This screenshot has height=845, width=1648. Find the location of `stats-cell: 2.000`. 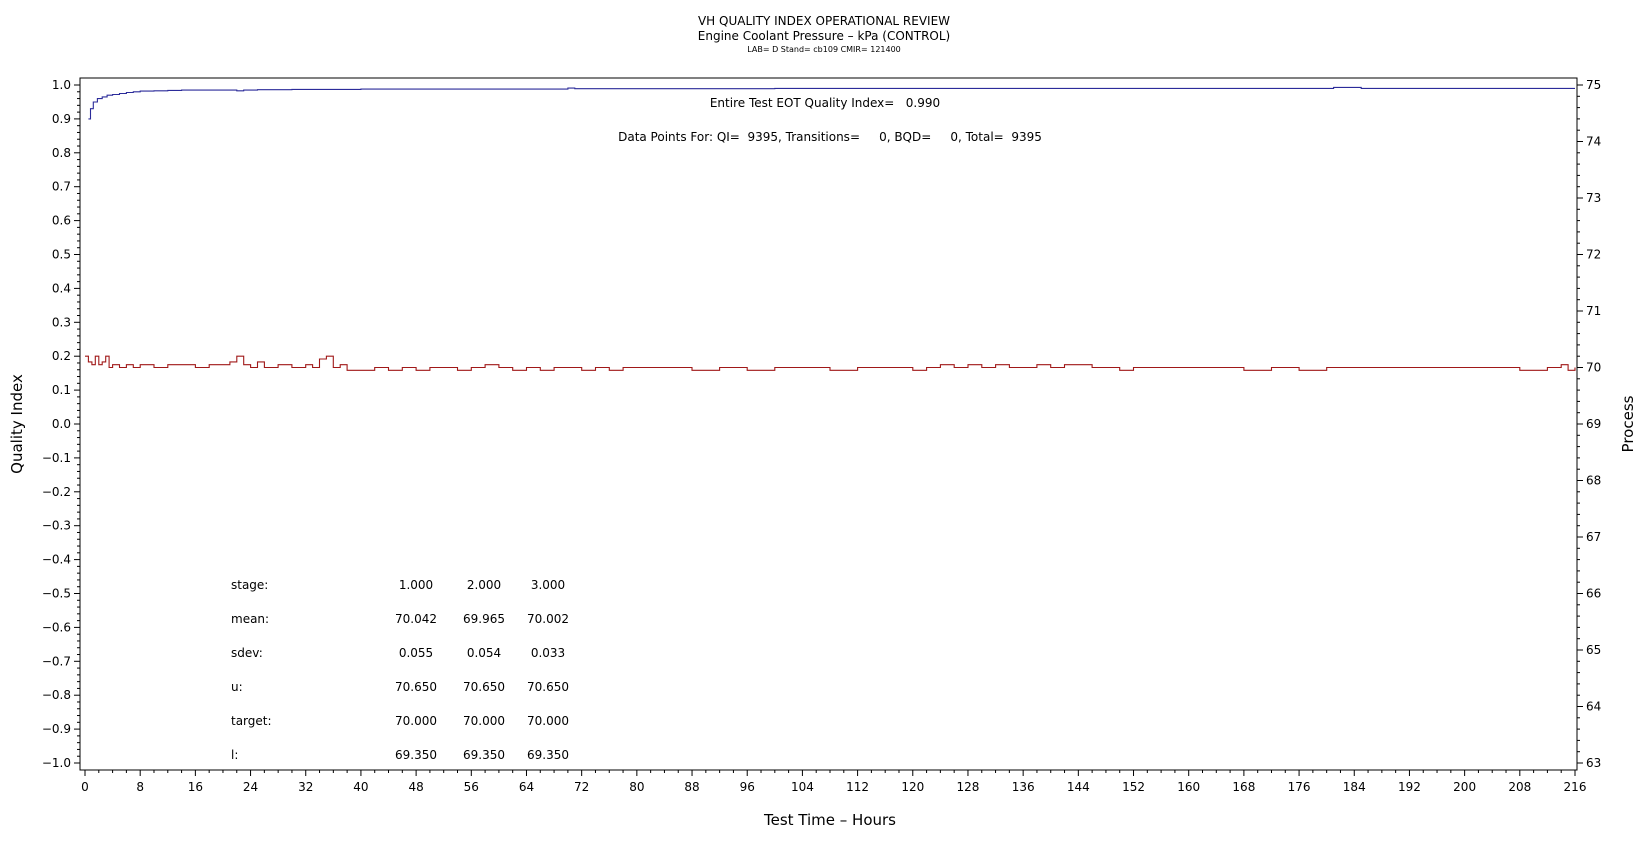

stats-cell: 2.000 is located at coordinates (484, 585).